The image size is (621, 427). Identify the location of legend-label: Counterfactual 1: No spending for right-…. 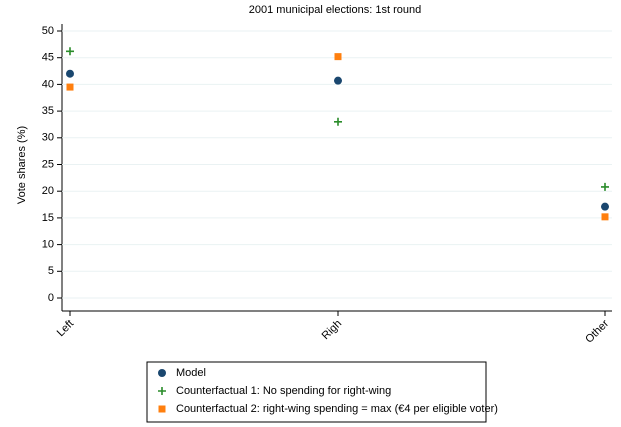
(283, 391).